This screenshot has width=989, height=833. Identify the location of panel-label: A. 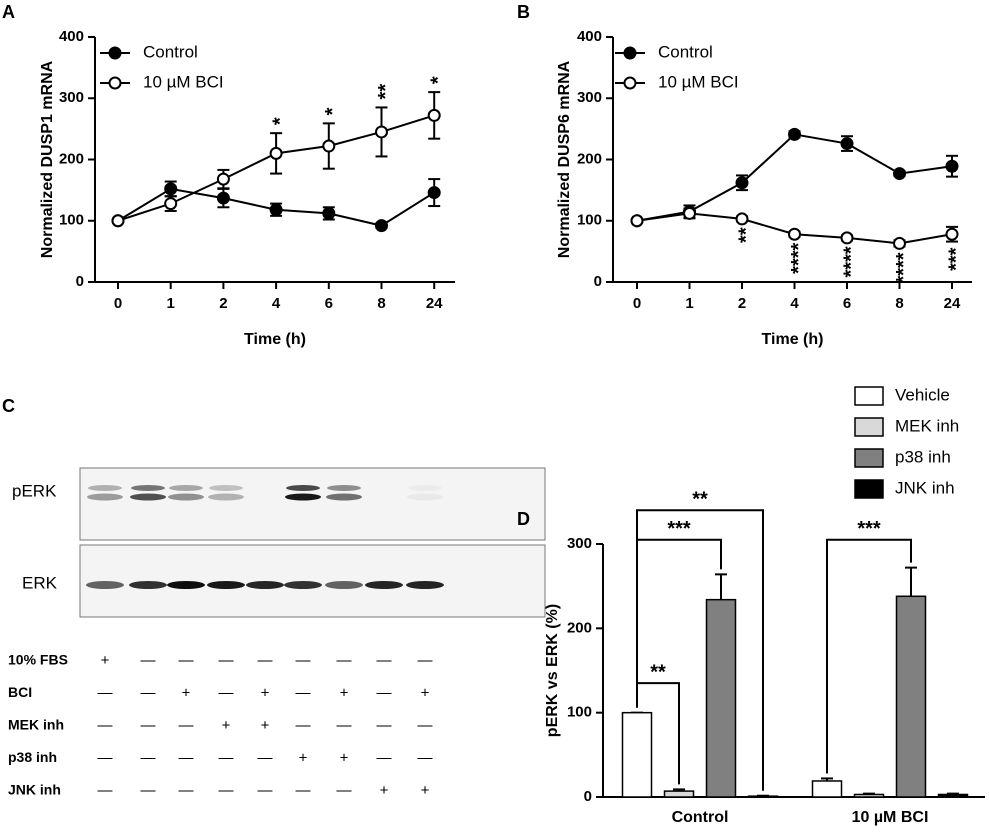
(8, 12).